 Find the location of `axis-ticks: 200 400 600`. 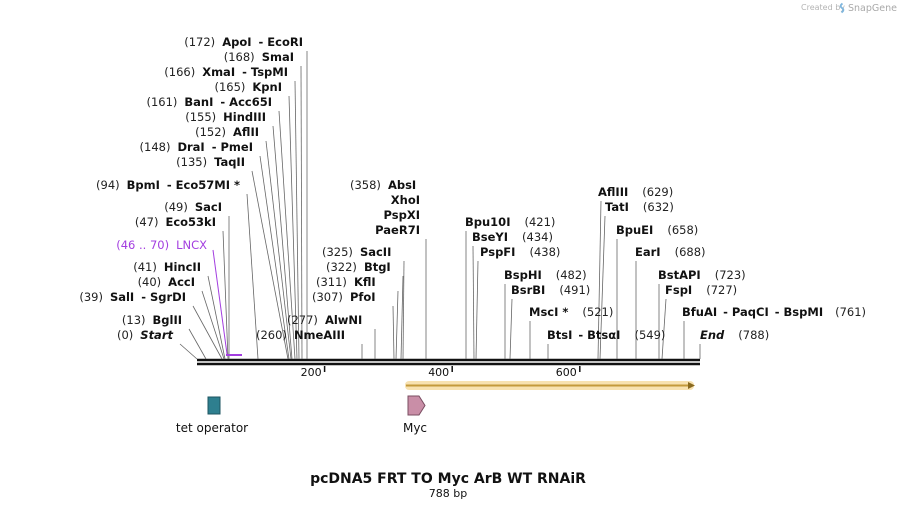

axis-ticks: 200 400 600 is located at coordinates (441, 372).